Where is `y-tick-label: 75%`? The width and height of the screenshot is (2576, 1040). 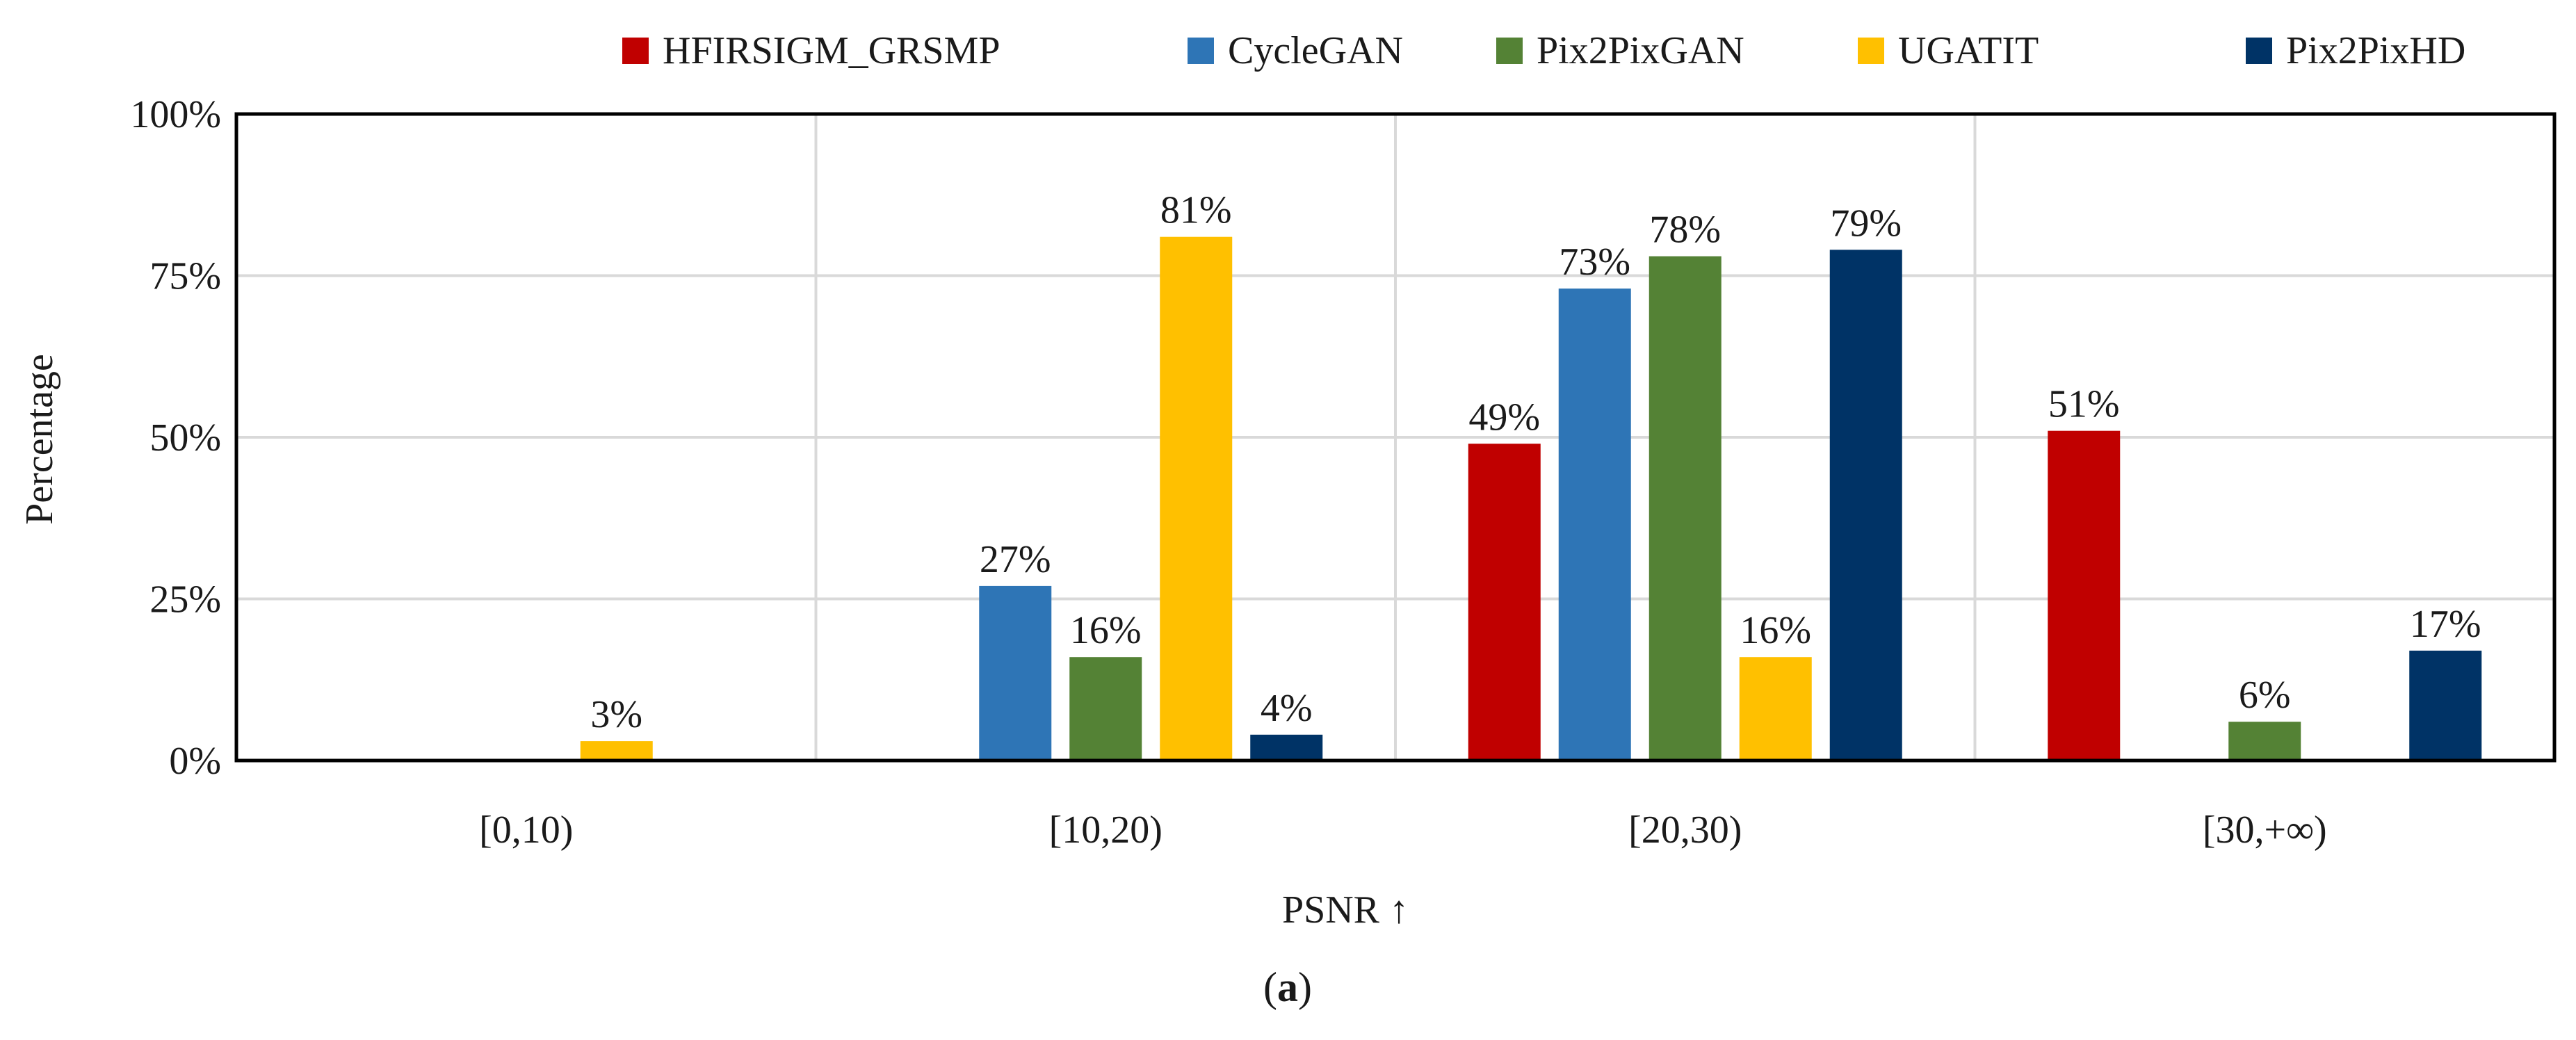
y-tick-label: 75% is located at coordinates (185, 276).